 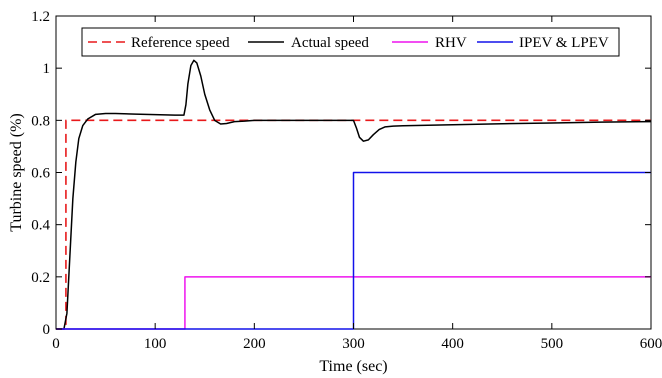 What do you see at coordinates (451, 43) in the screenshot?
I see `legend-label-rhv: RHV` at bounding box center [451, 43].